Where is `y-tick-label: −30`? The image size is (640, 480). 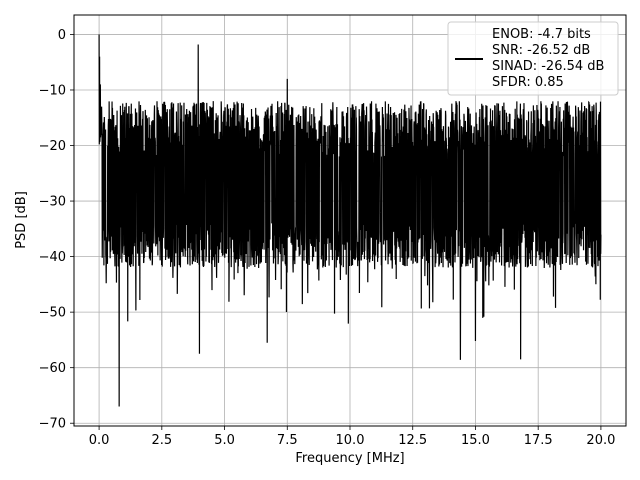 y-tick-label: −30 is located at coordinates (52, 202).